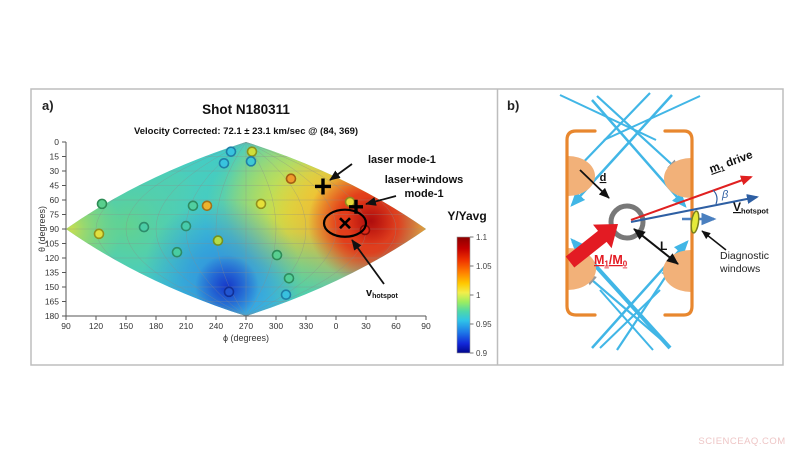 This screenshot has width=800, height=456. I want to click on hotspot-ellipse, so click(345, 223).